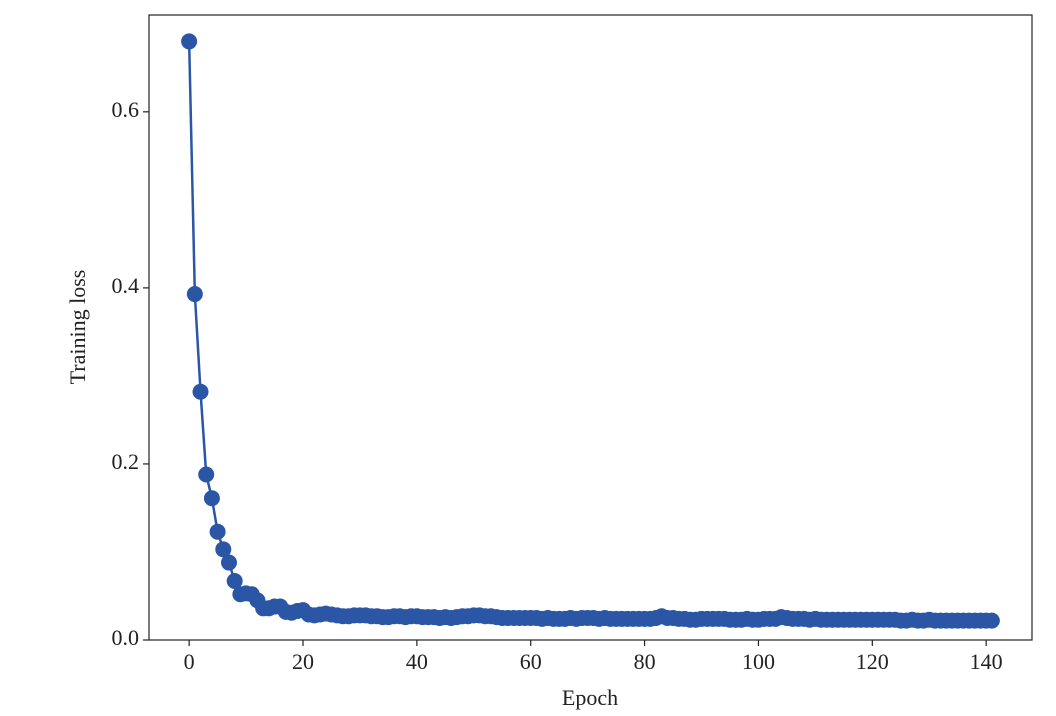 The image size is (1056, 716). I want to click on y-tick-label: 0.4, so click(126, 285).